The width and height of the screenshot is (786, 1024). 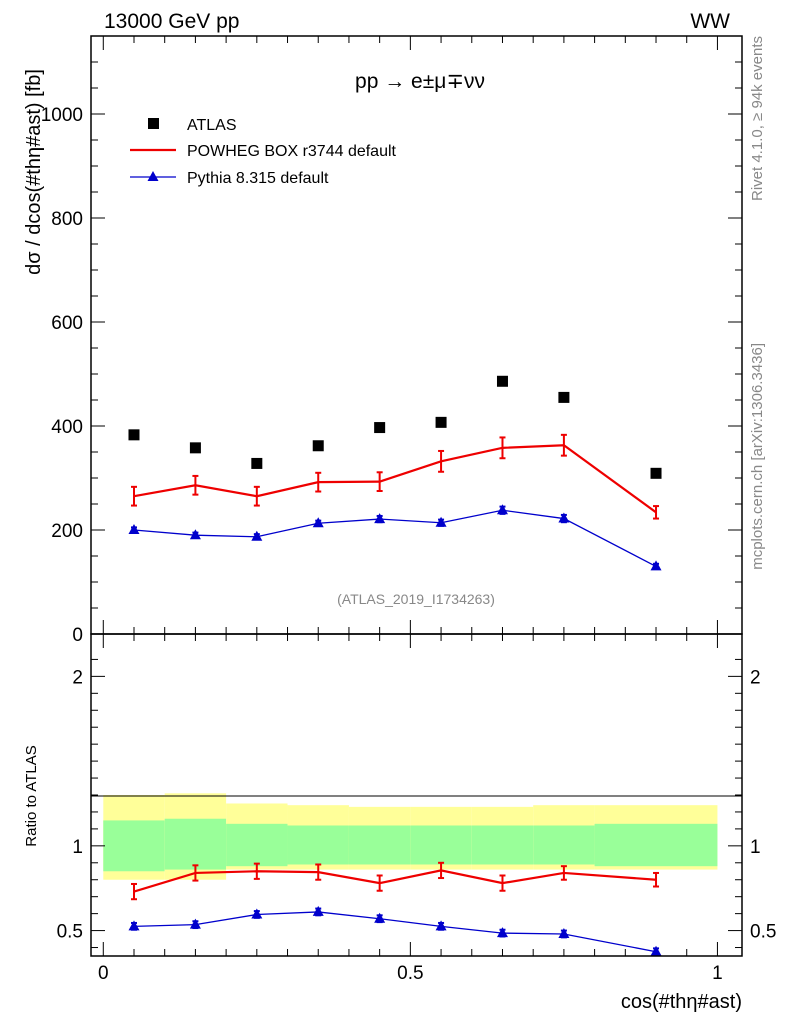 I want to click on mcplots-label: mcplots.cern.ch [arXiv:1306.3436], so click(x=757, y=456).